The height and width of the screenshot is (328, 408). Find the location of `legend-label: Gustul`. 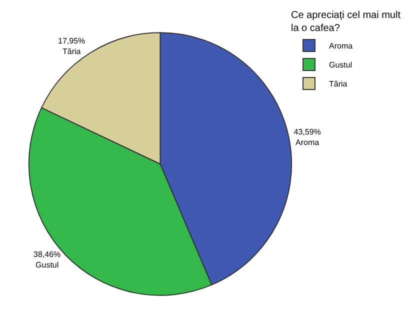

legend-label: Gustul is located at coordinates (340, 65).